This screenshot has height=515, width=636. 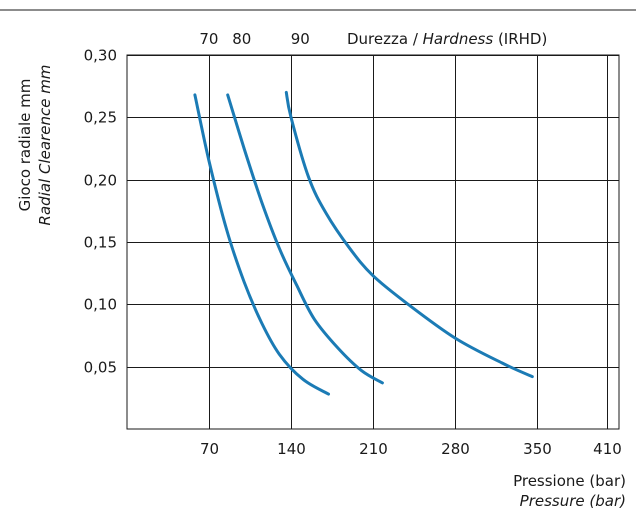 I want to click on x-axis-label-line2: Pressure (bar), so click(x=573, y=501).